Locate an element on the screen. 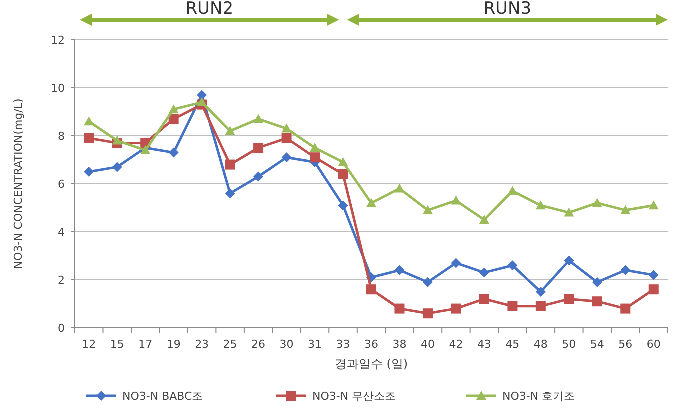 The image size is (678, 408). x-tick-label: 17 is located at coordinates (145, 344).